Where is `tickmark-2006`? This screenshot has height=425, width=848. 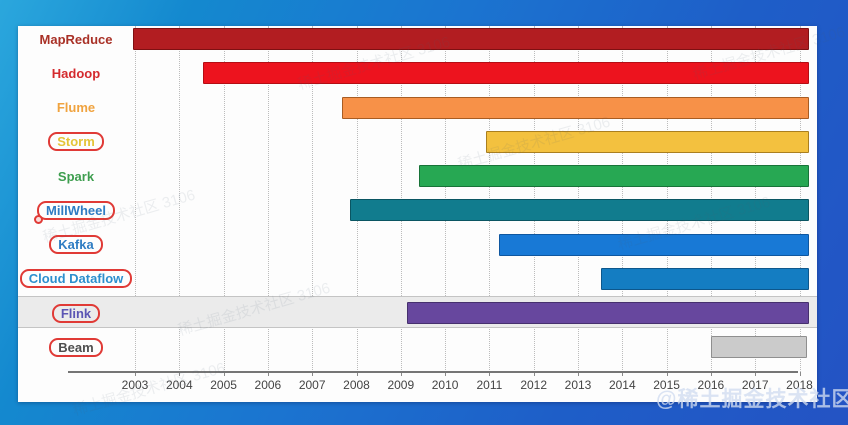
tickmark-2006 is located at coordinates (268, 374).